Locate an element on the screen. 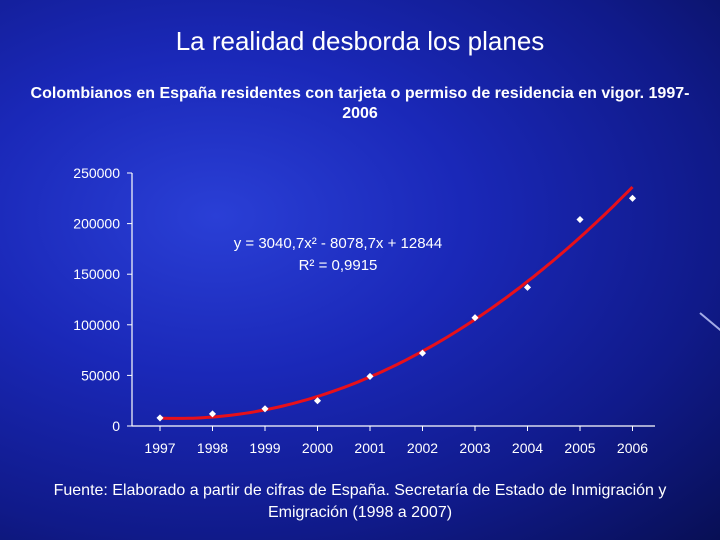  x-tick-label: 2001 is located at coordinates (369, 448).